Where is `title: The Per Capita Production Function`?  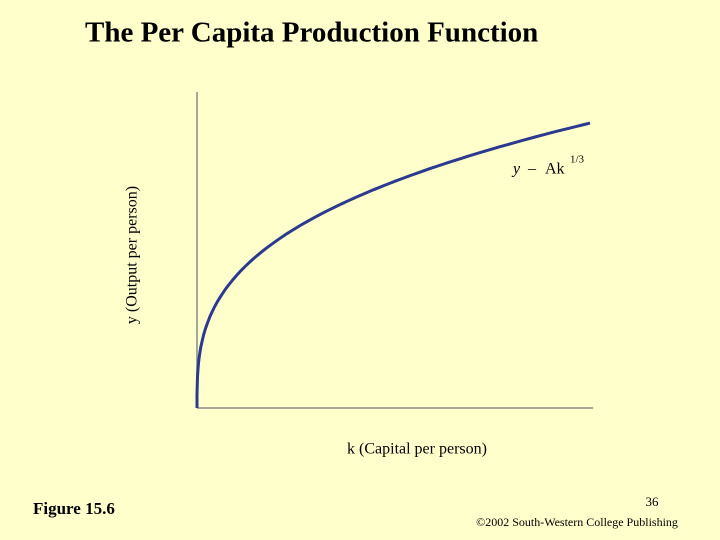
title: The Per Capita Production Function is located at coordinates (311, 33).